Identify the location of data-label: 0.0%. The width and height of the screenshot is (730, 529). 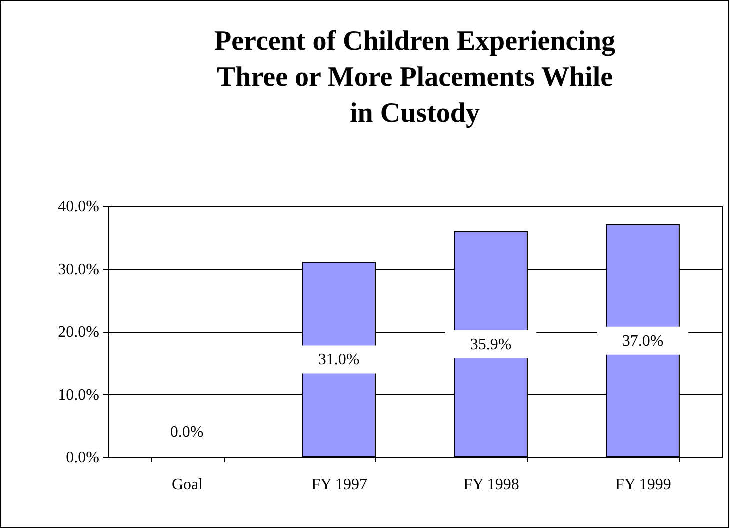
(187, 432).